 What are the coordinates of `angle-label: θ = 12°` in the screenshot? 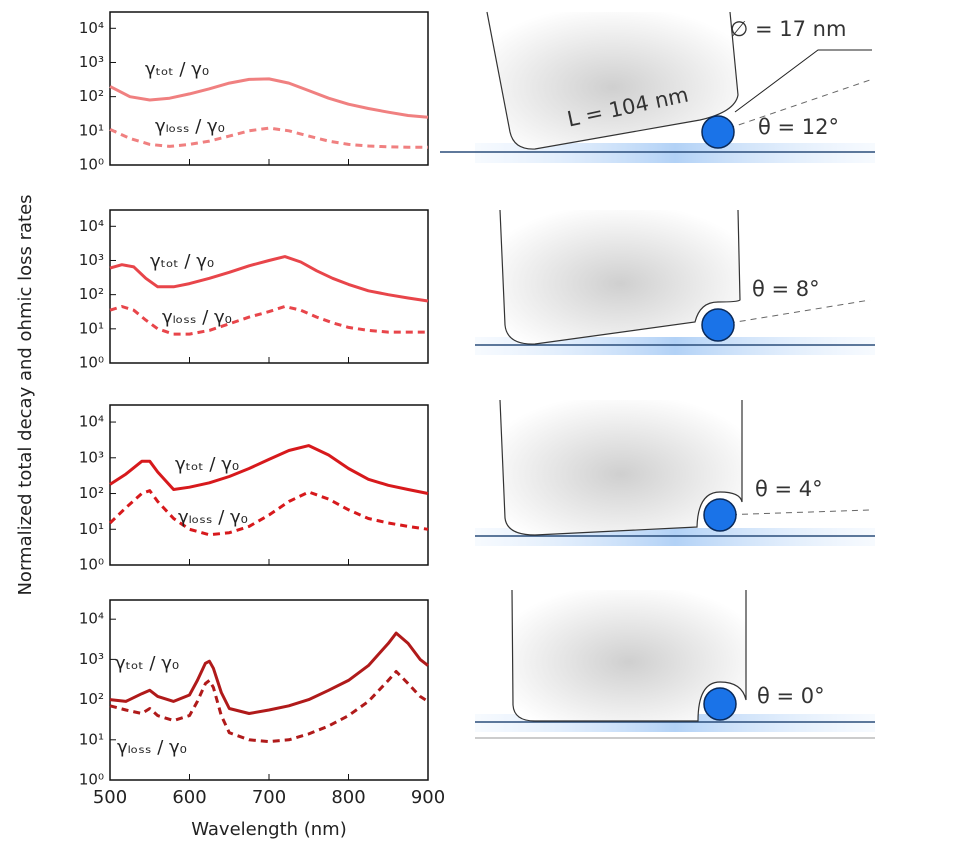 It's located at (798, 127).